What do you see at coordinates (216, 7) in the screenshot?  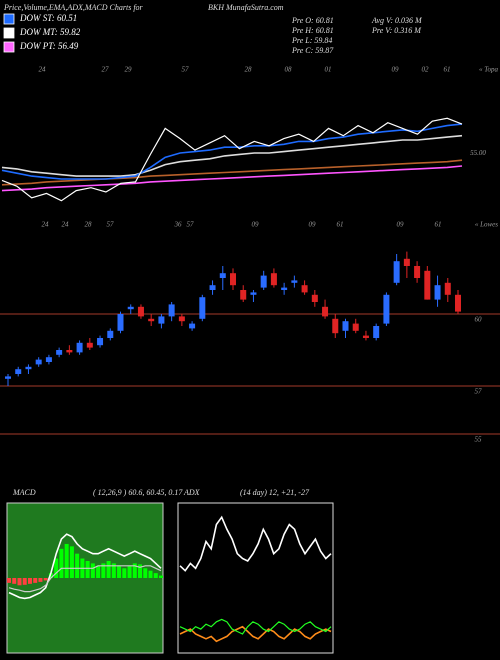 I see `ticker: BKH` at bounding box center [216, 7].